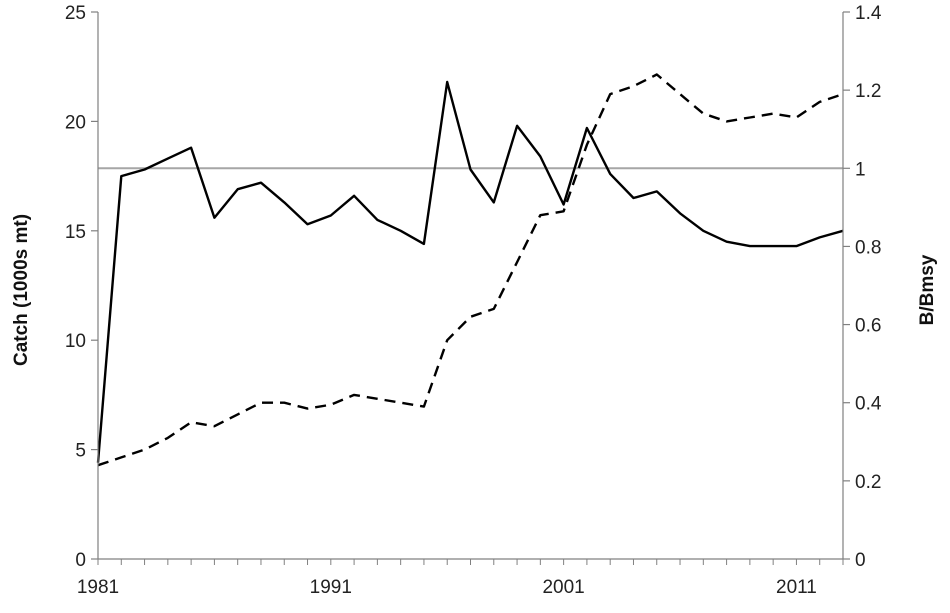  I want to click on right-axis-tick-label: 1, so click(860, 169).